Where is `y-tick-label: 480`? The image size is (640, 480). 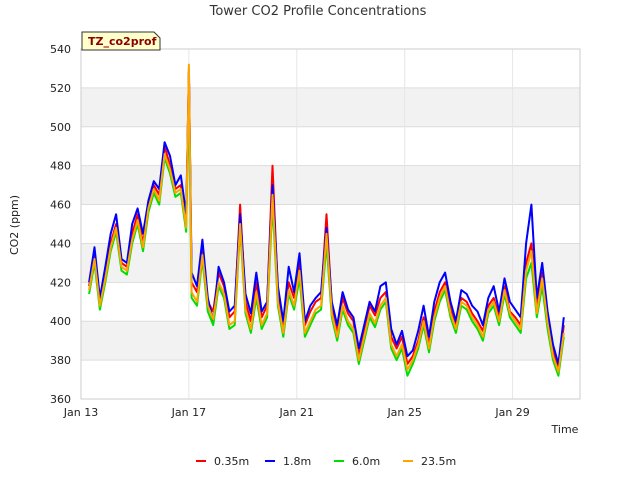 y-tick-label: 480 is located at coordinates (60, 166).